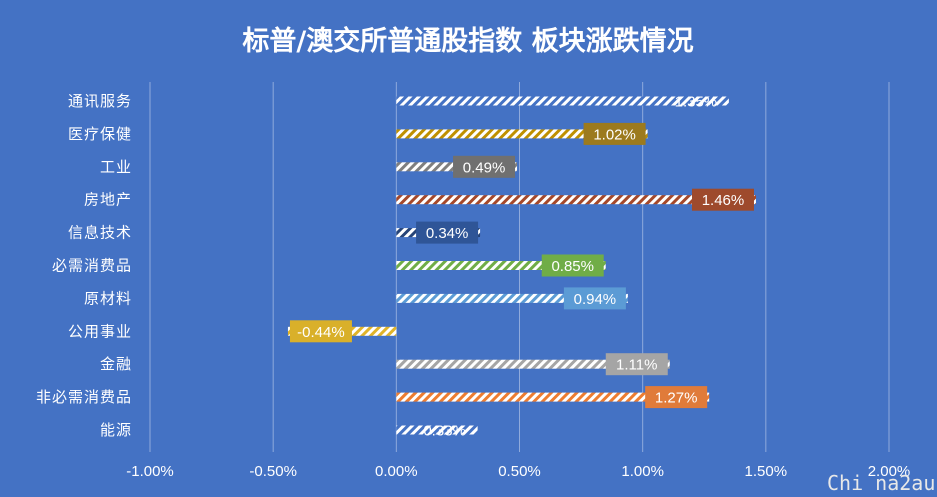 This screenshot has height=497, width=937. Describe the element at coordinates (116, 430) in the screenshot. I see `category-label: 能源` at that location.